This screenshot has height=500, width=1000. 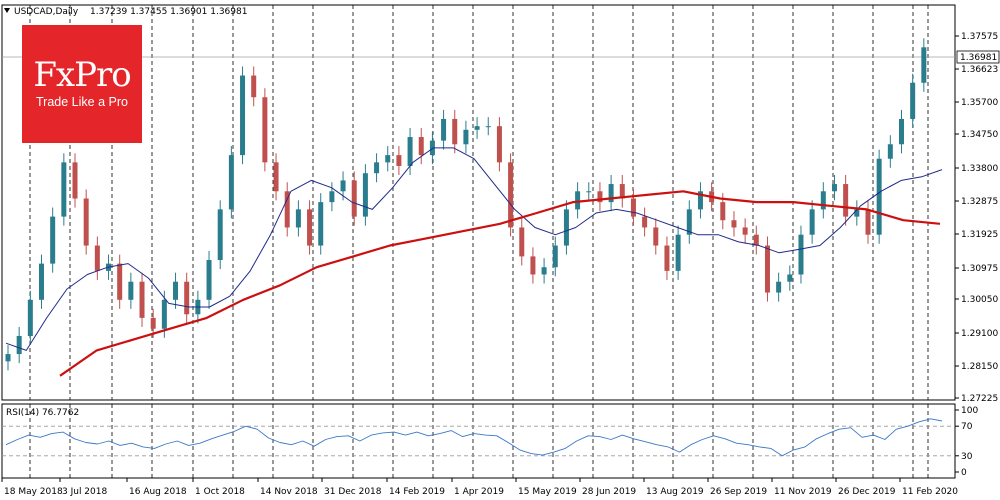 I want to click on logo-tagline: Trade Like a Pro, so click(x=82, y=102).